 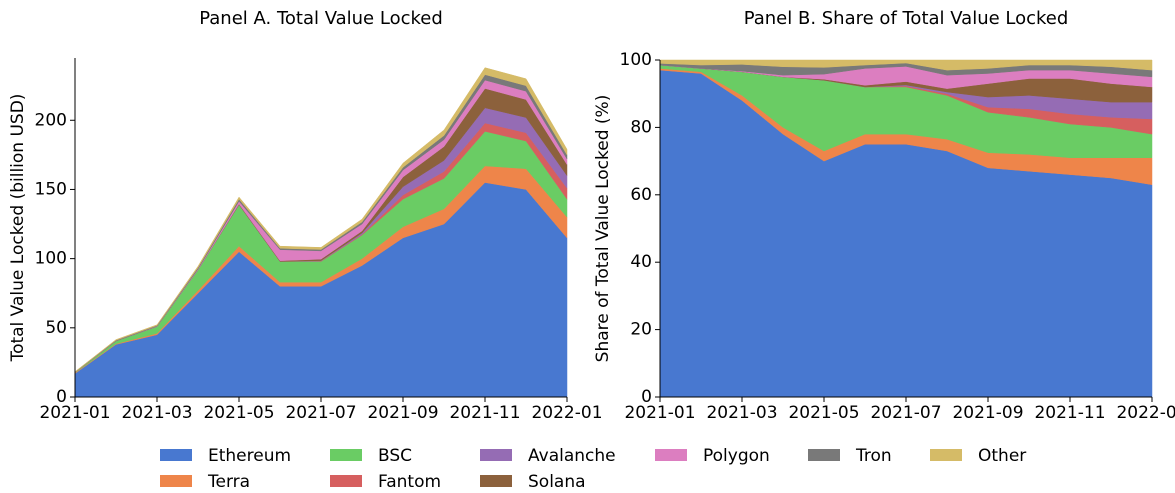 What do you see at coordinates (873, 456) in the screenshot?
I see `legend-label: Tron` at bounding box center [873, 456].